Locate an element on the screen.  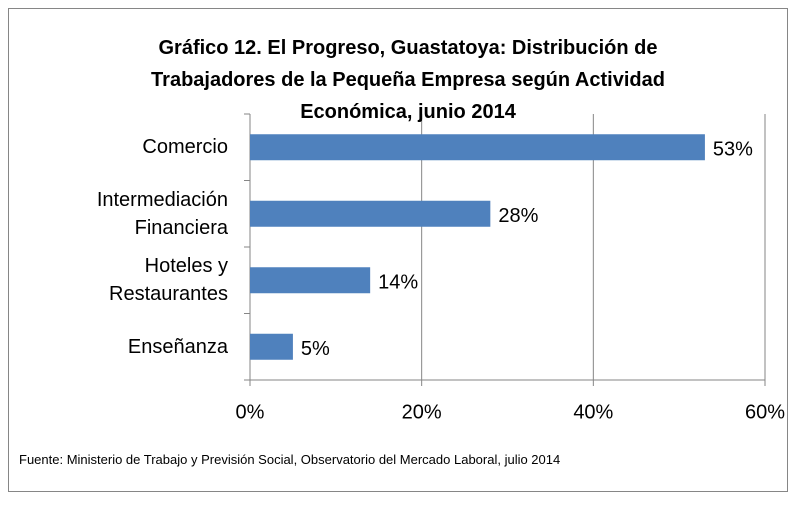
data-label: 5% is located at coordinates (315, 349).